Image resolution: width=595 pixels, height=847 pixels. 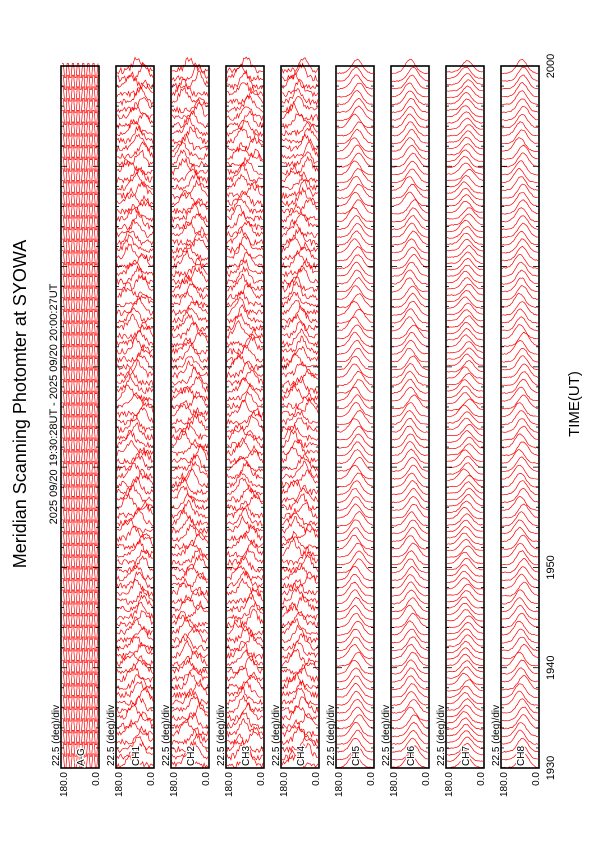 What do you see at coordinates (229, 784) in the screenshot?
I see `y-tick-label-180: 180.0` at bounding box center [229, 784].